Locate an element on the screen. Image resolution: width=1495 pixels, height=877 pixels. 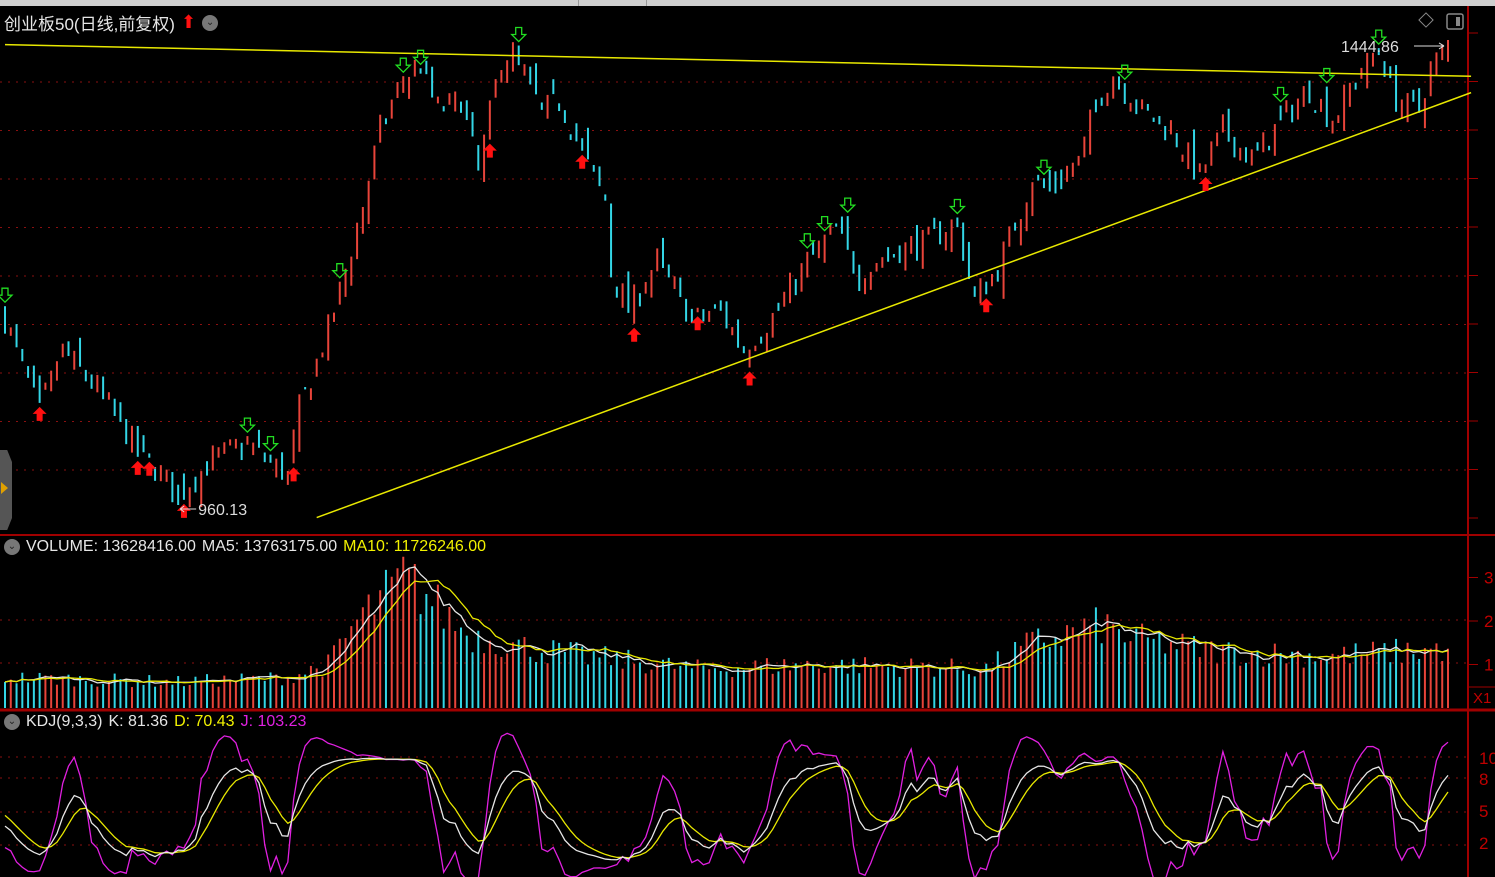
sidebar-expand-handle is located at coordinates (6, 490).